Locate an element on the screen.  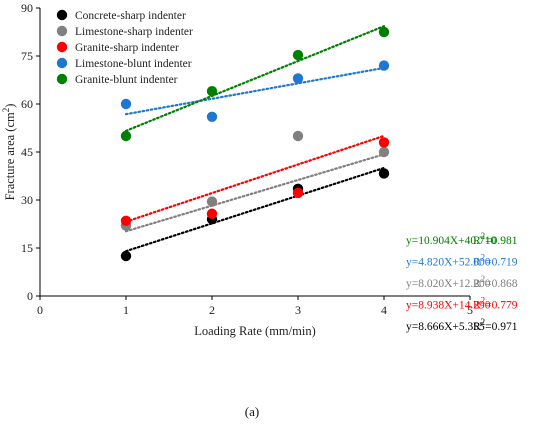
r-squared: R2=0.868 is located at coordinates (495, 282).